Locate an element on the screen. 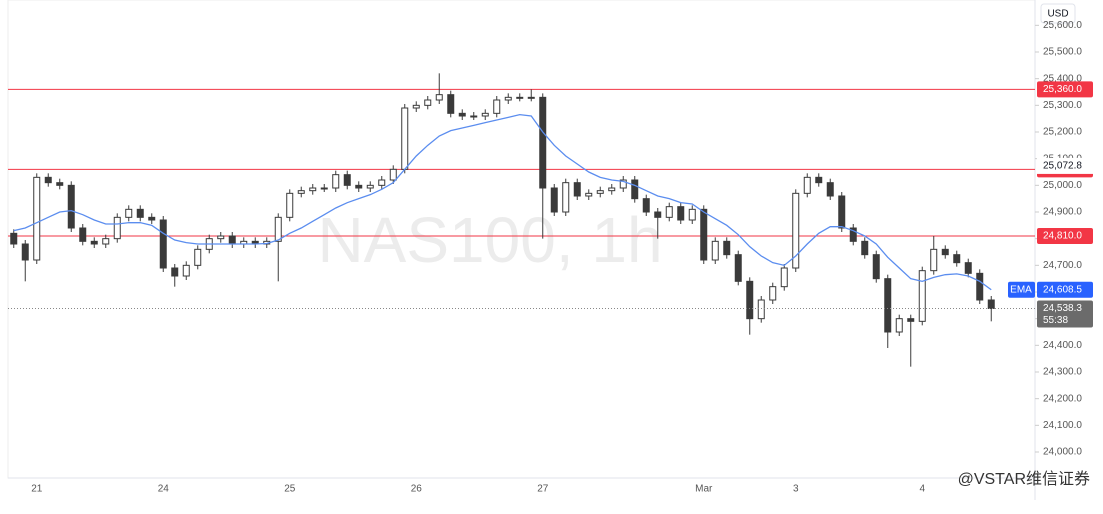 The image size is (1103, 514). y-tick-label: 25,000.0 is located at coordinates (1062, 185).